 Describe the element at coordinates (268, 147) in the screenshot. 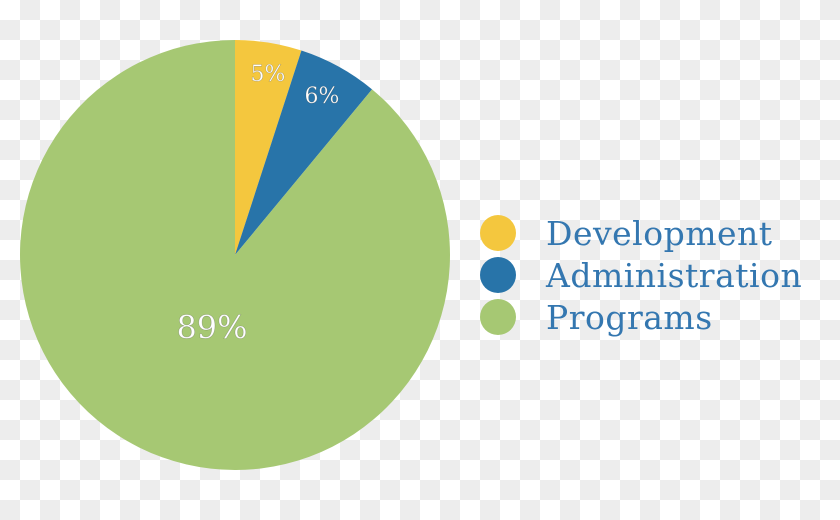

I see `pie-slice-development` at that location.